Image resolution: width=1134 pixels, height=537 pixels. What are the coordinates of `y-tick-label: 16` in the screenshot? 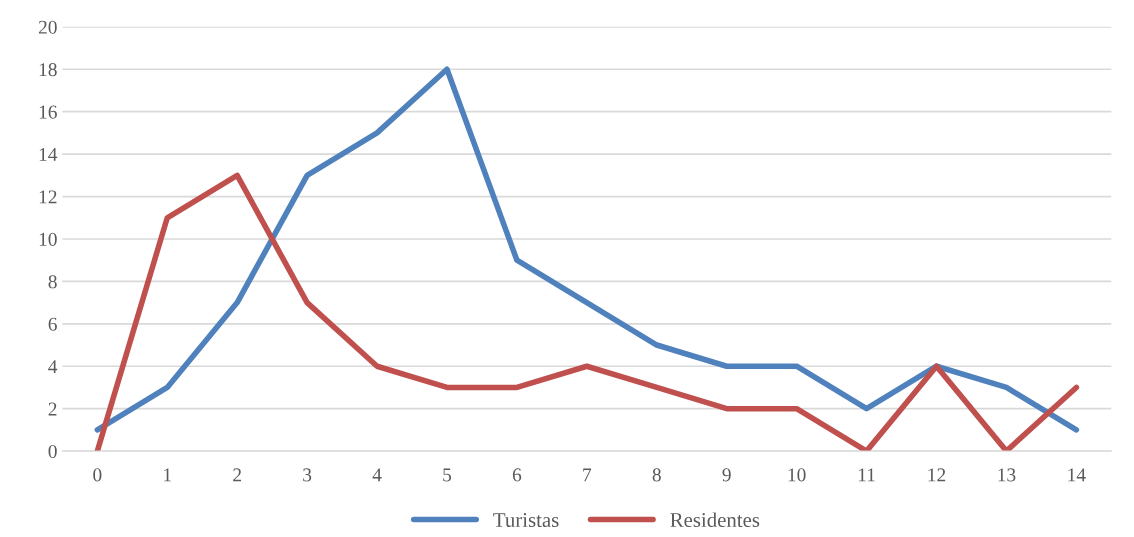 It's located at (48, 112).